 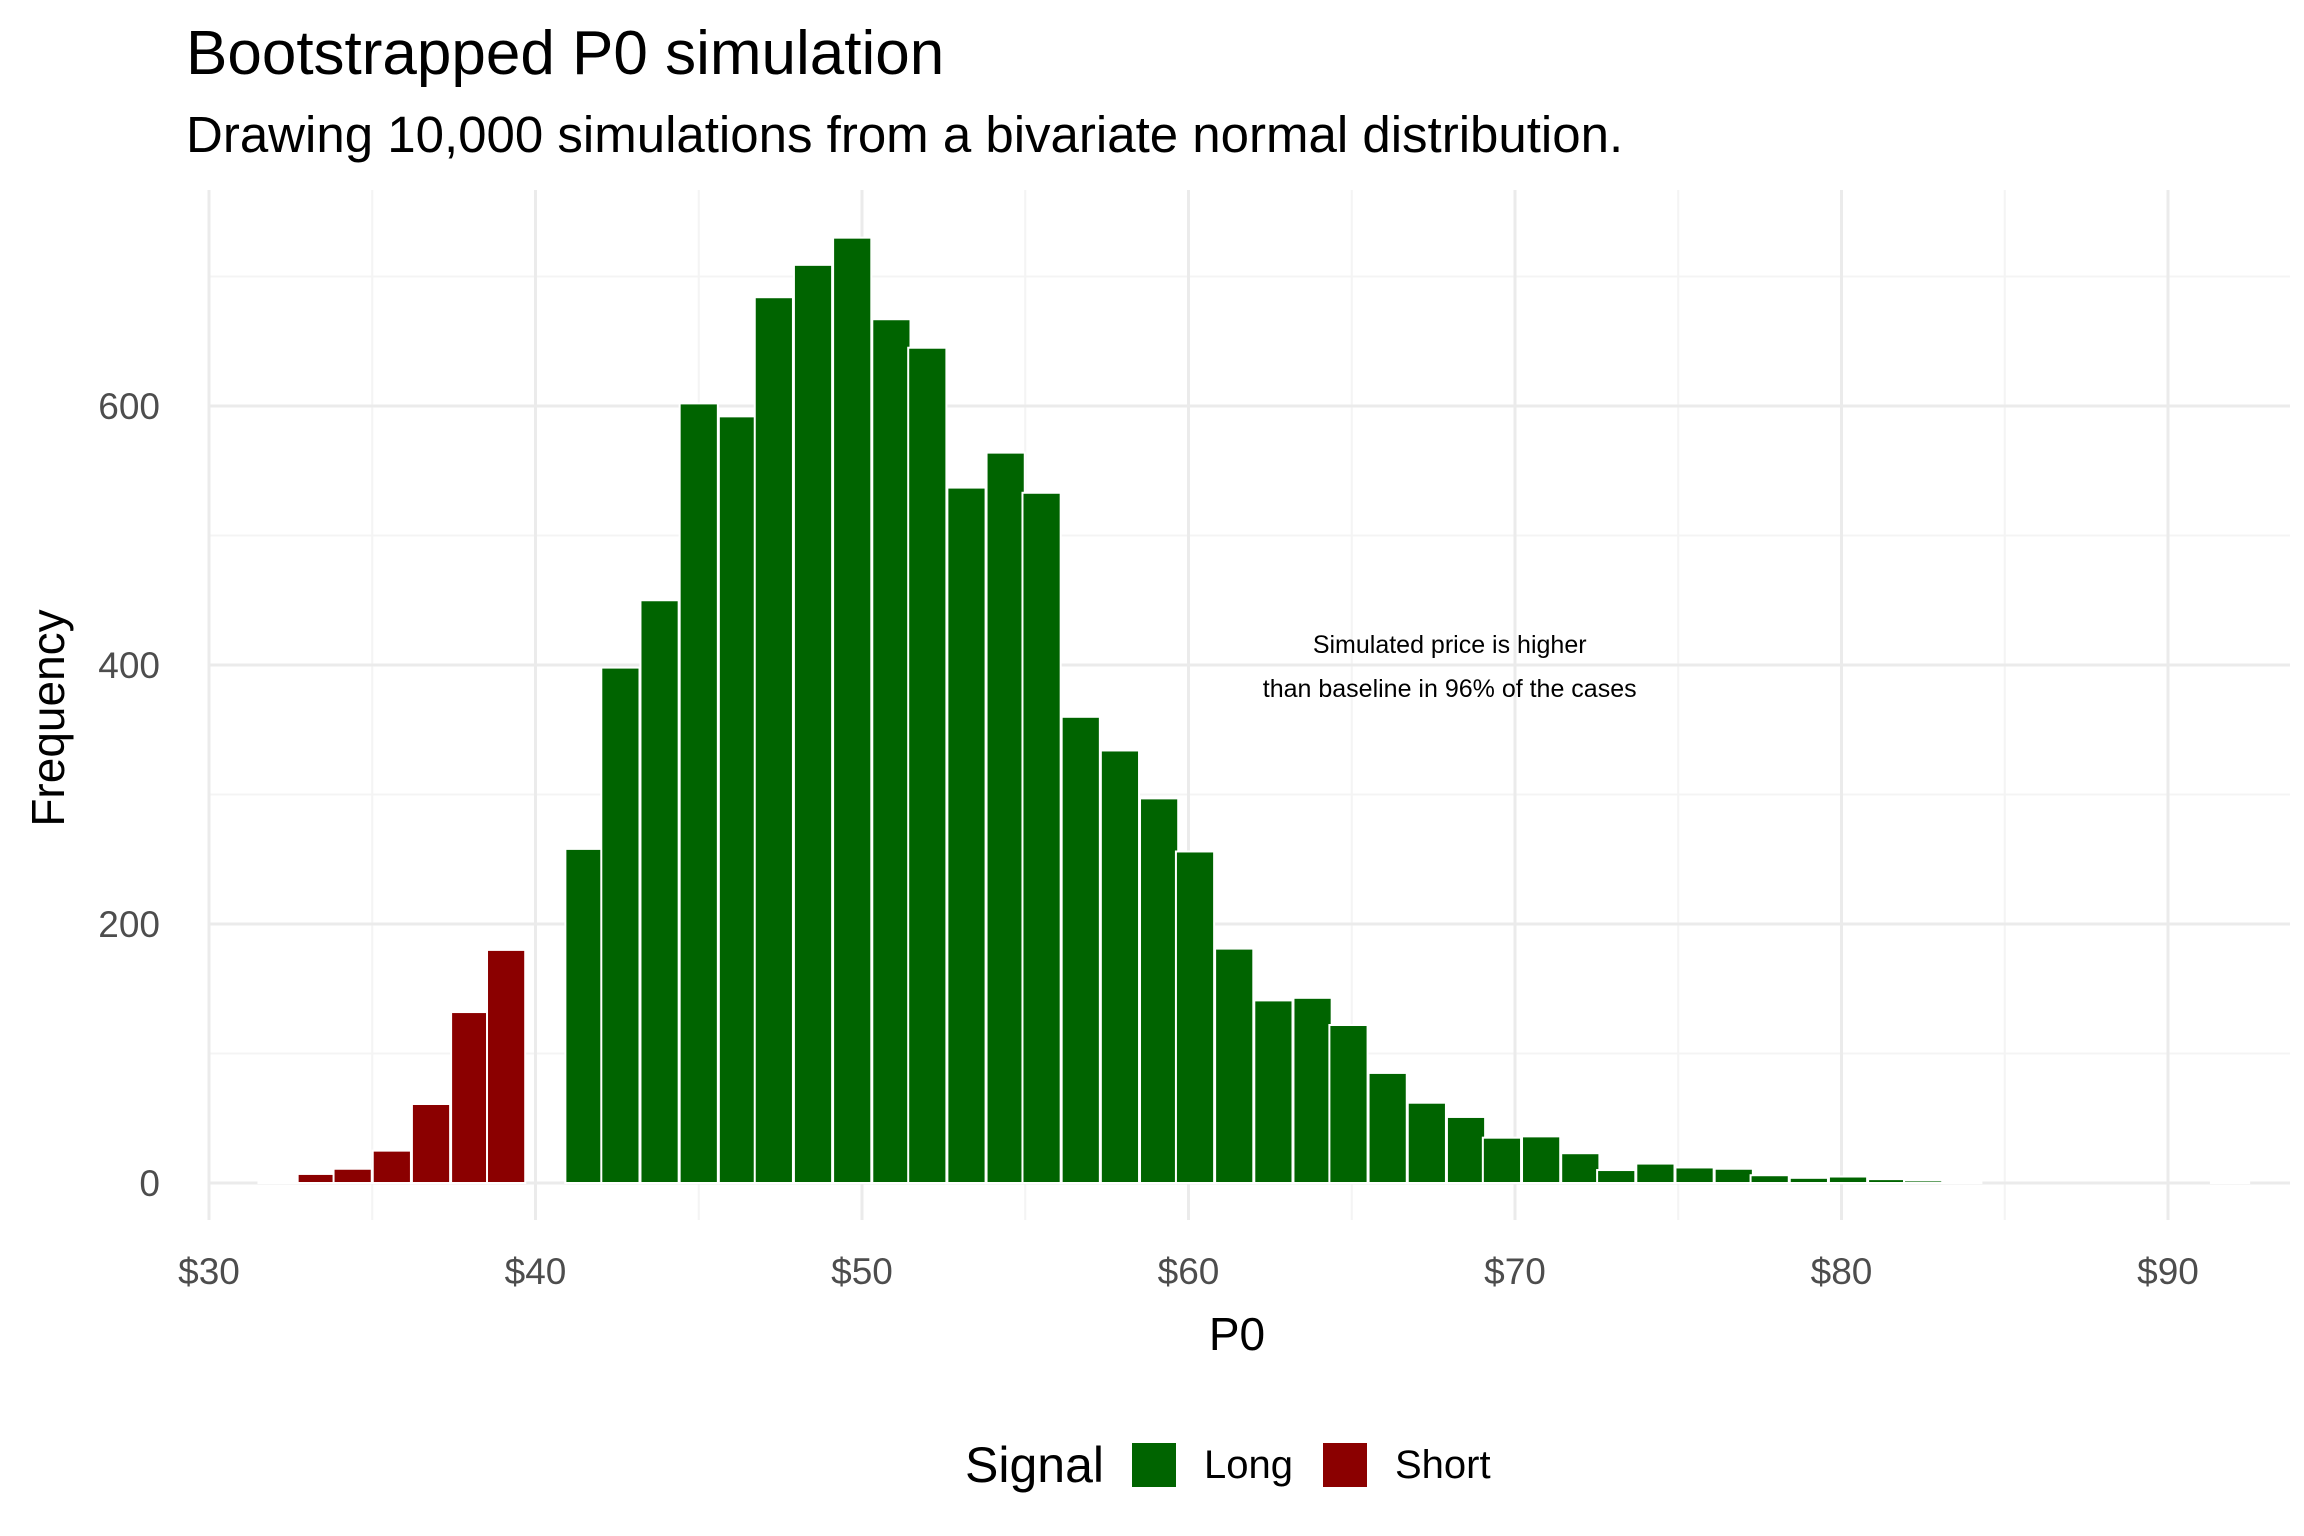 I want to click on legend-item-short: Short, so click(x=1406, y=1465).